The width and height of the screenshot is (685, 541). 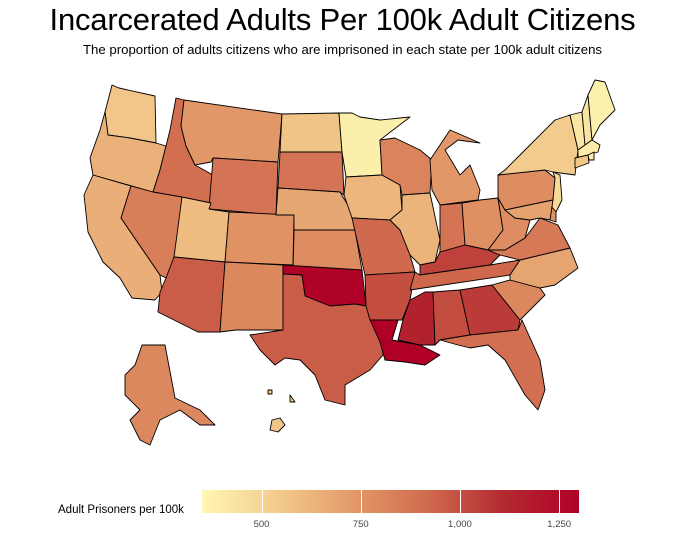 What do you see at coordinates (311, 132) in the screenshot?
I see `state-nd` at bounding box center [311, 132].